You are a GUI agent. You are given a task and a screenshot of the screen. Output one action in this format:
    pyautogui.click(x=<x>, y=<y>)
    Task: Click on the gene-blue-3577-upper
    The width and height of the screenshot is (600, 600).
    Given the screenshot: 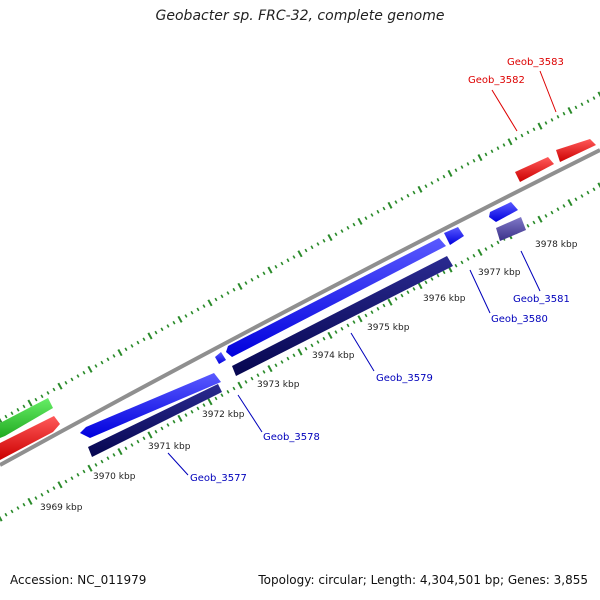 What is the action you would take?
    pyautogui.click(x=150, y=405)
    